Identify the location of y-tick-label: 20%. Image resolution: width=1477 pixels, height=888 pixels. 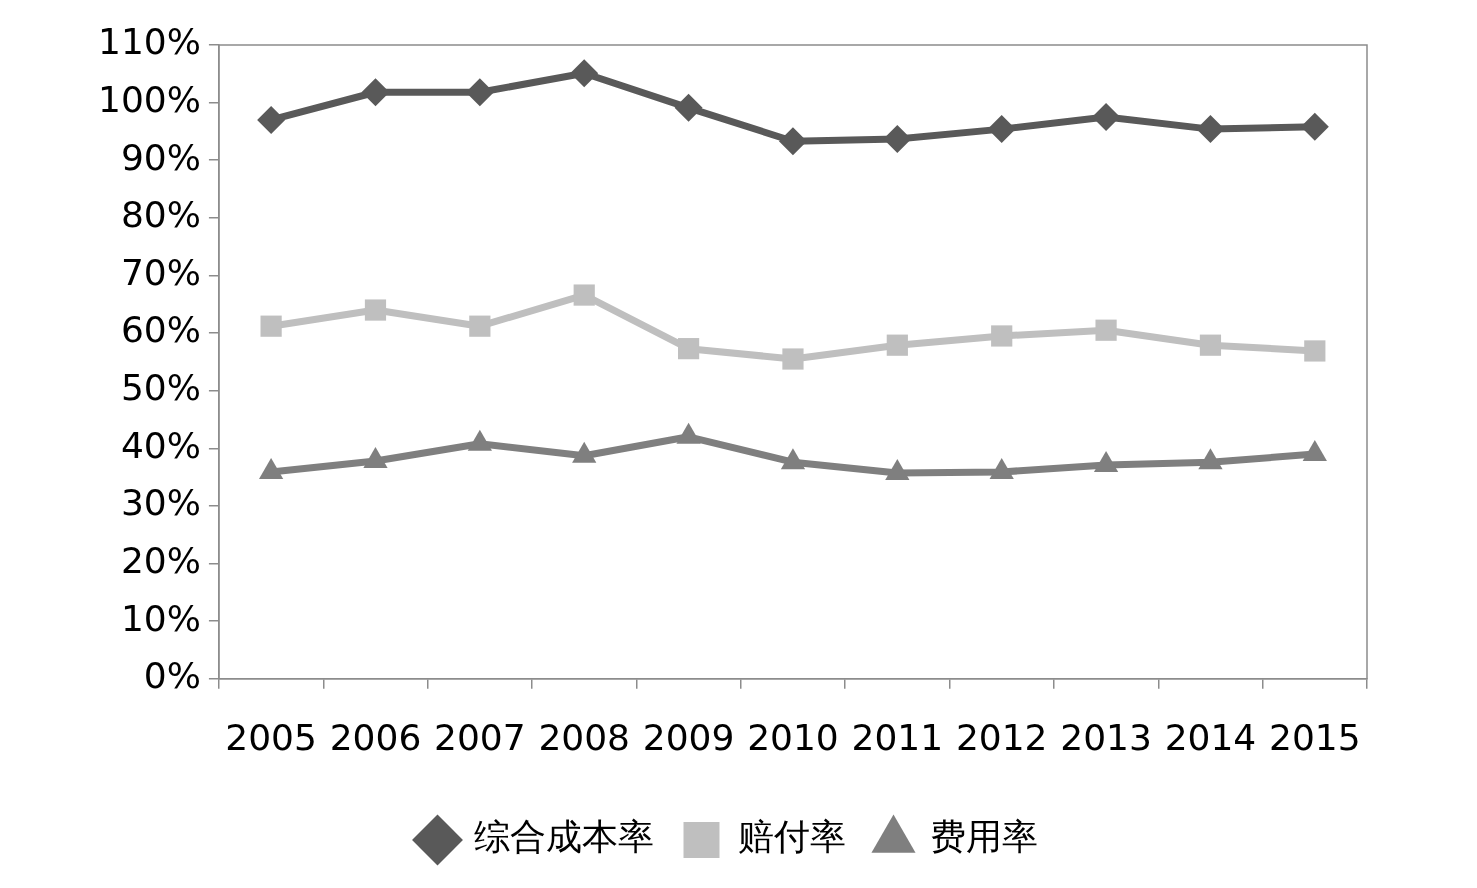
(160, 560).